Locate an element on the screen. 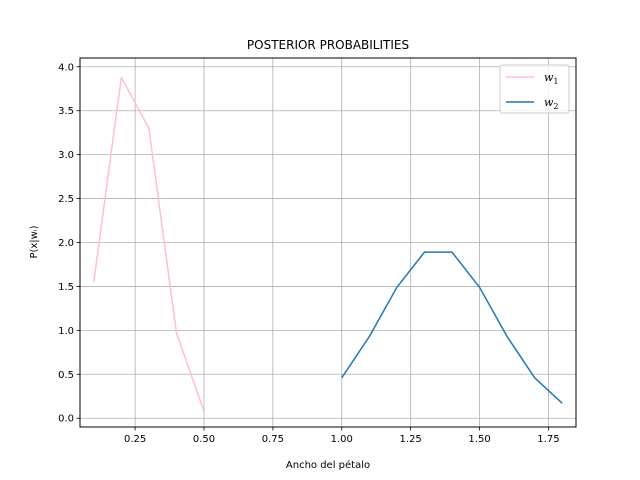  x-tick-label: 0.75 is located at coordinates (273, 439).